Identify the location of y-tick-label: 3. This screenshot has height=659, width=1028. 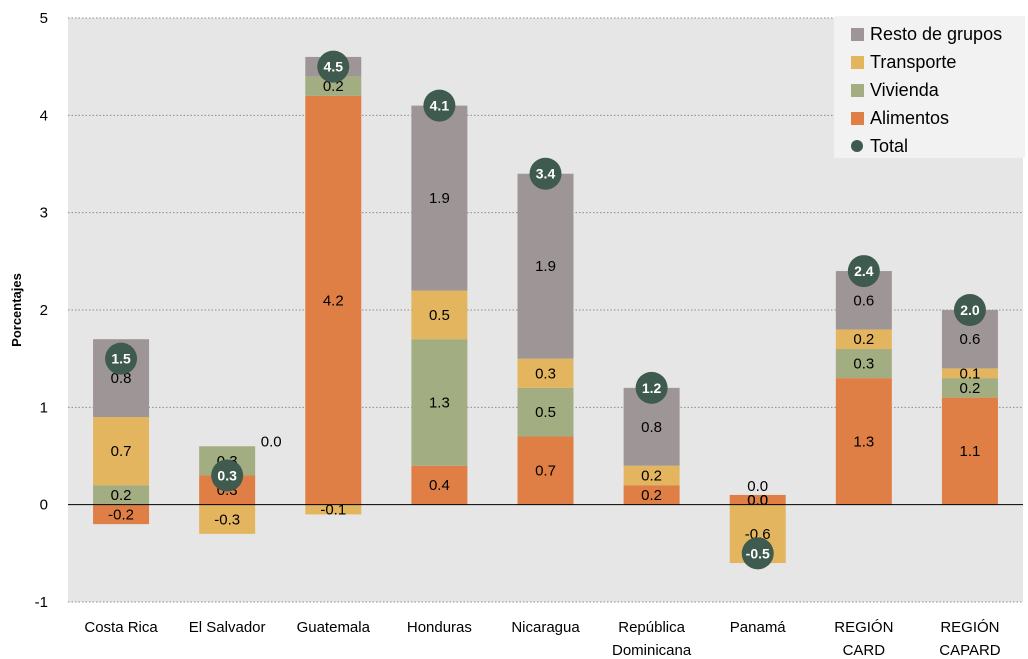
(44, 213).